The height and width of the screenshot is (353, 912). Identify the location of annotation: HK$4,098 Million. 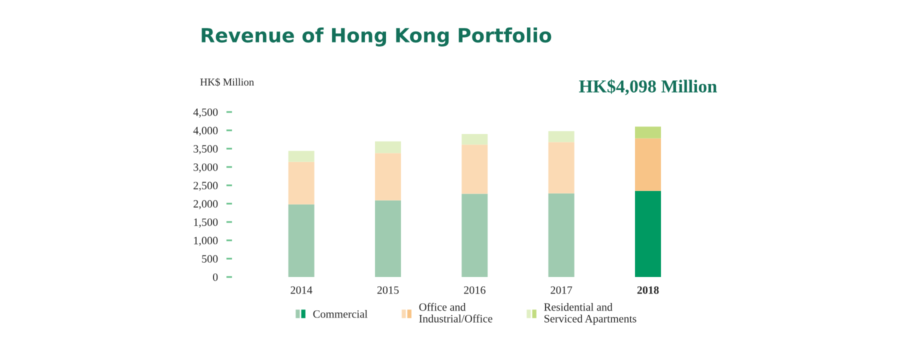
(648, 87).